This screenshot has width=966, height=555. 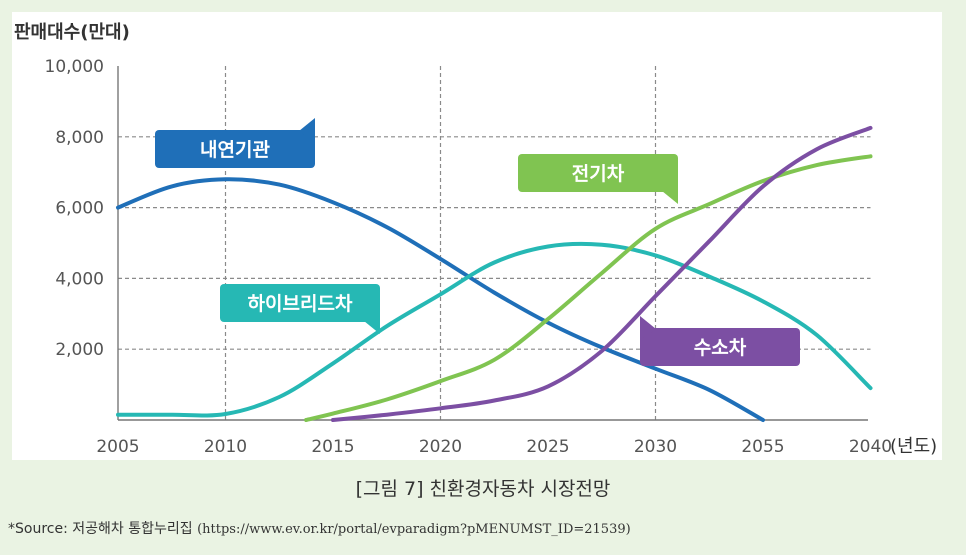 I want to click on y-axis-title: 판매대수(만대), so click(x=72, y=32).